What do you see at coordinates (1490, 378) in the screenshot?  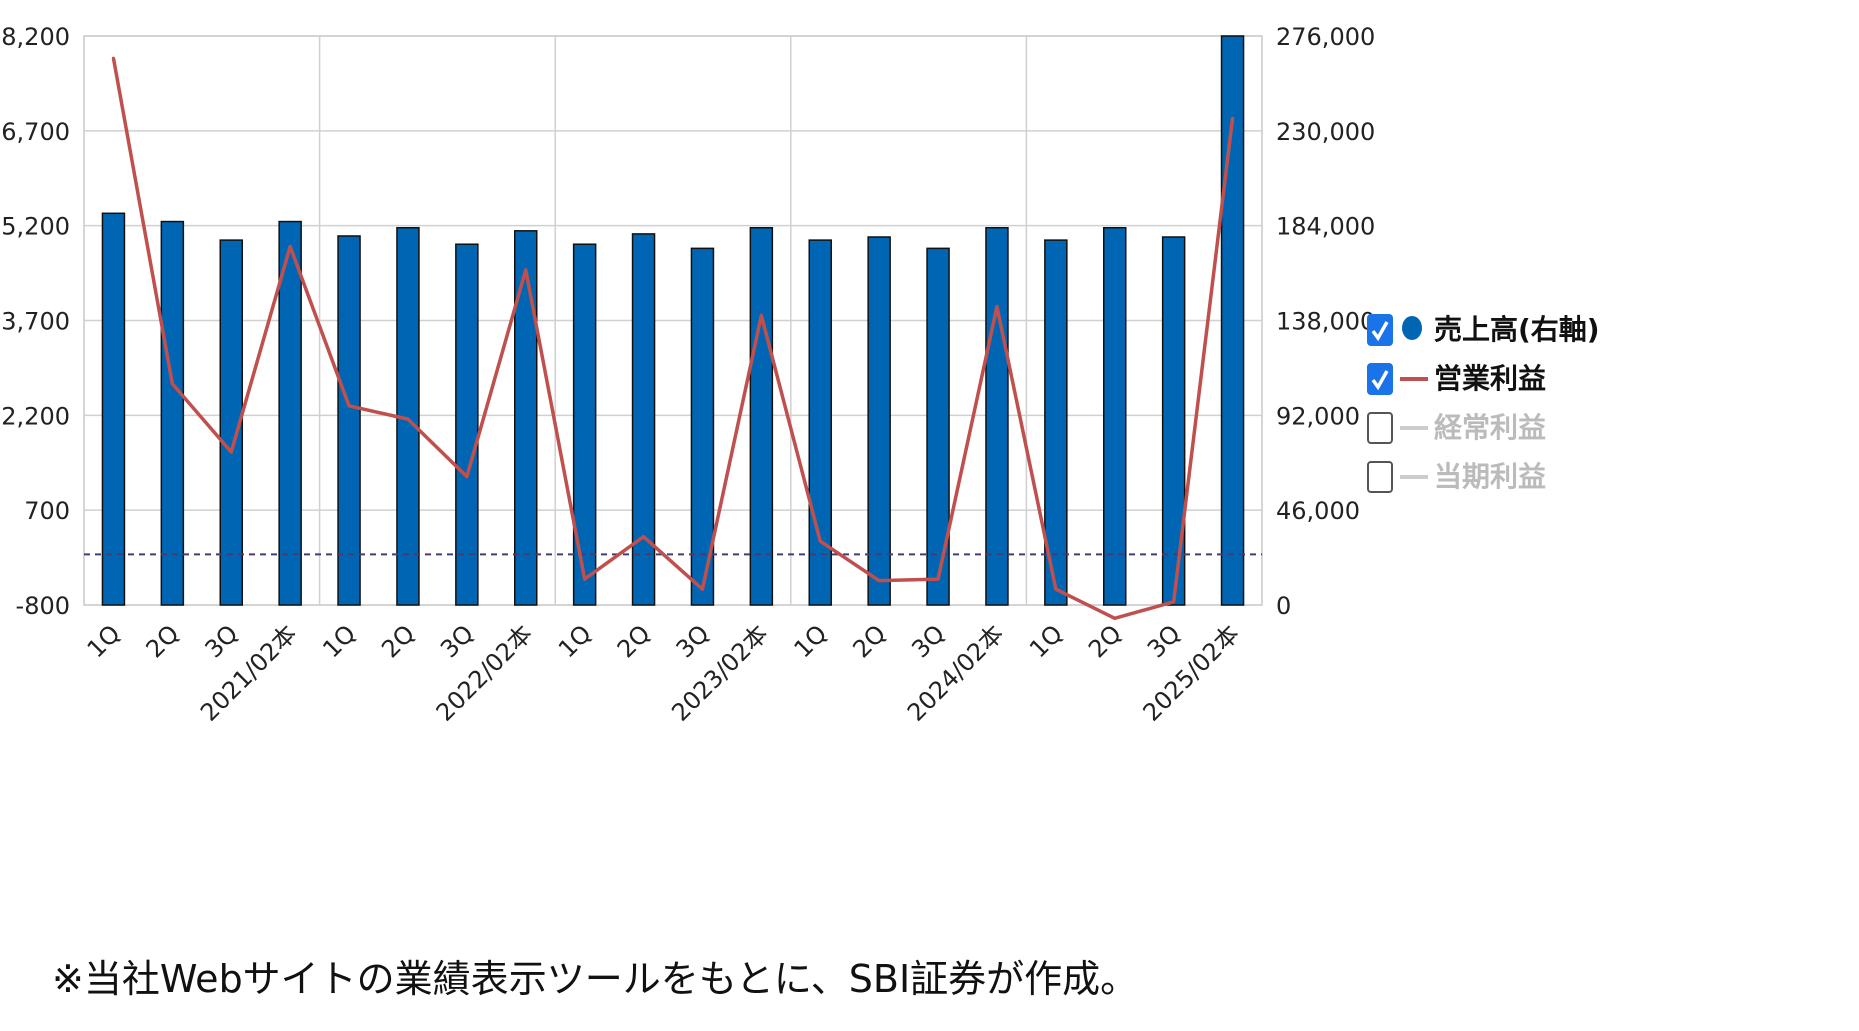 I see `legend-label: 営業利益` at bounding box center [1490, 378].